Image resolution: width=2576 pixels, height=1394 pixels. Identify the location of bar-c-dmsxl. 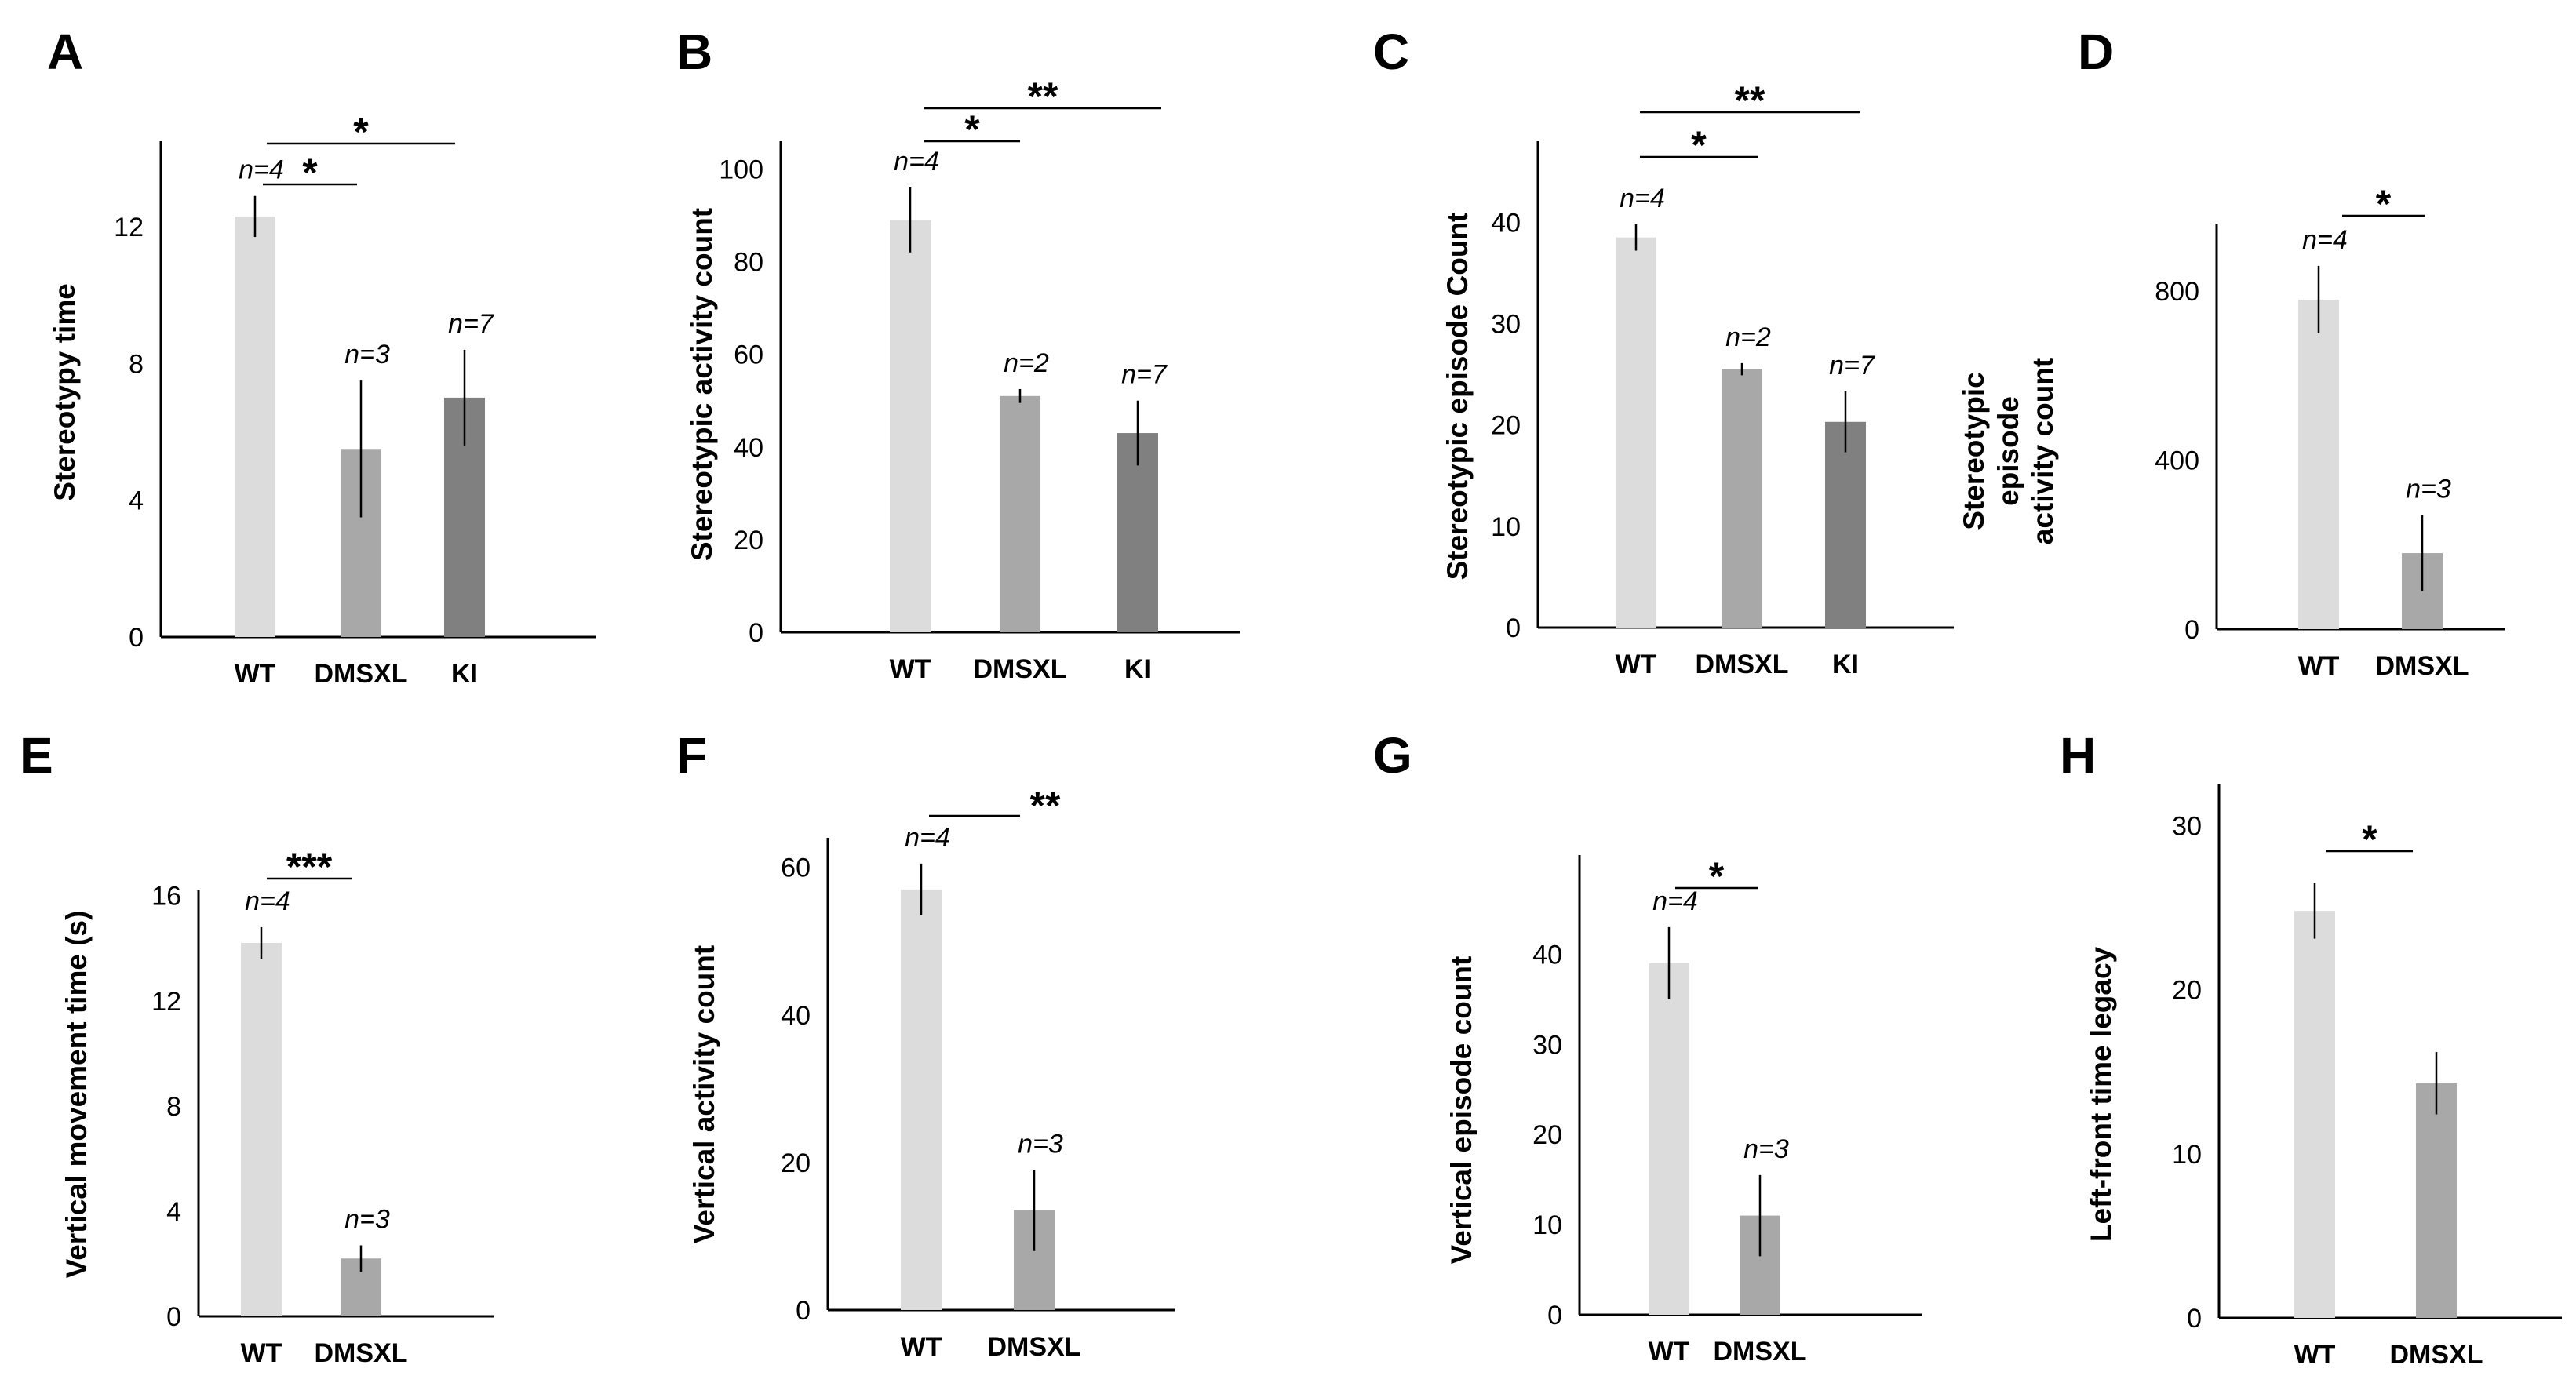
(1742, 498).